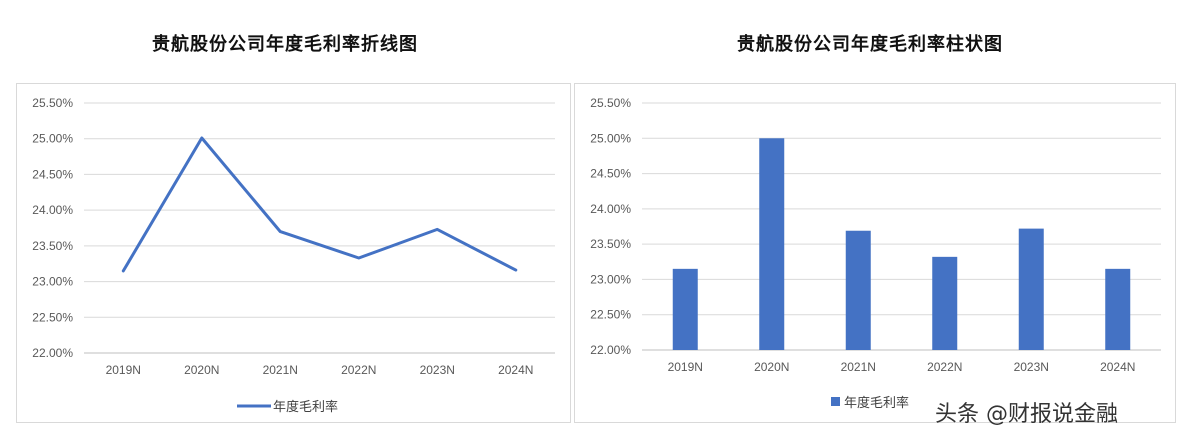 Image resolution: width=1200 pixels, height=428 pixels. Describe the element at coordinates (1026, 412) in the screenshot. I see `watermark: 头条 @财报说金融` at that location.